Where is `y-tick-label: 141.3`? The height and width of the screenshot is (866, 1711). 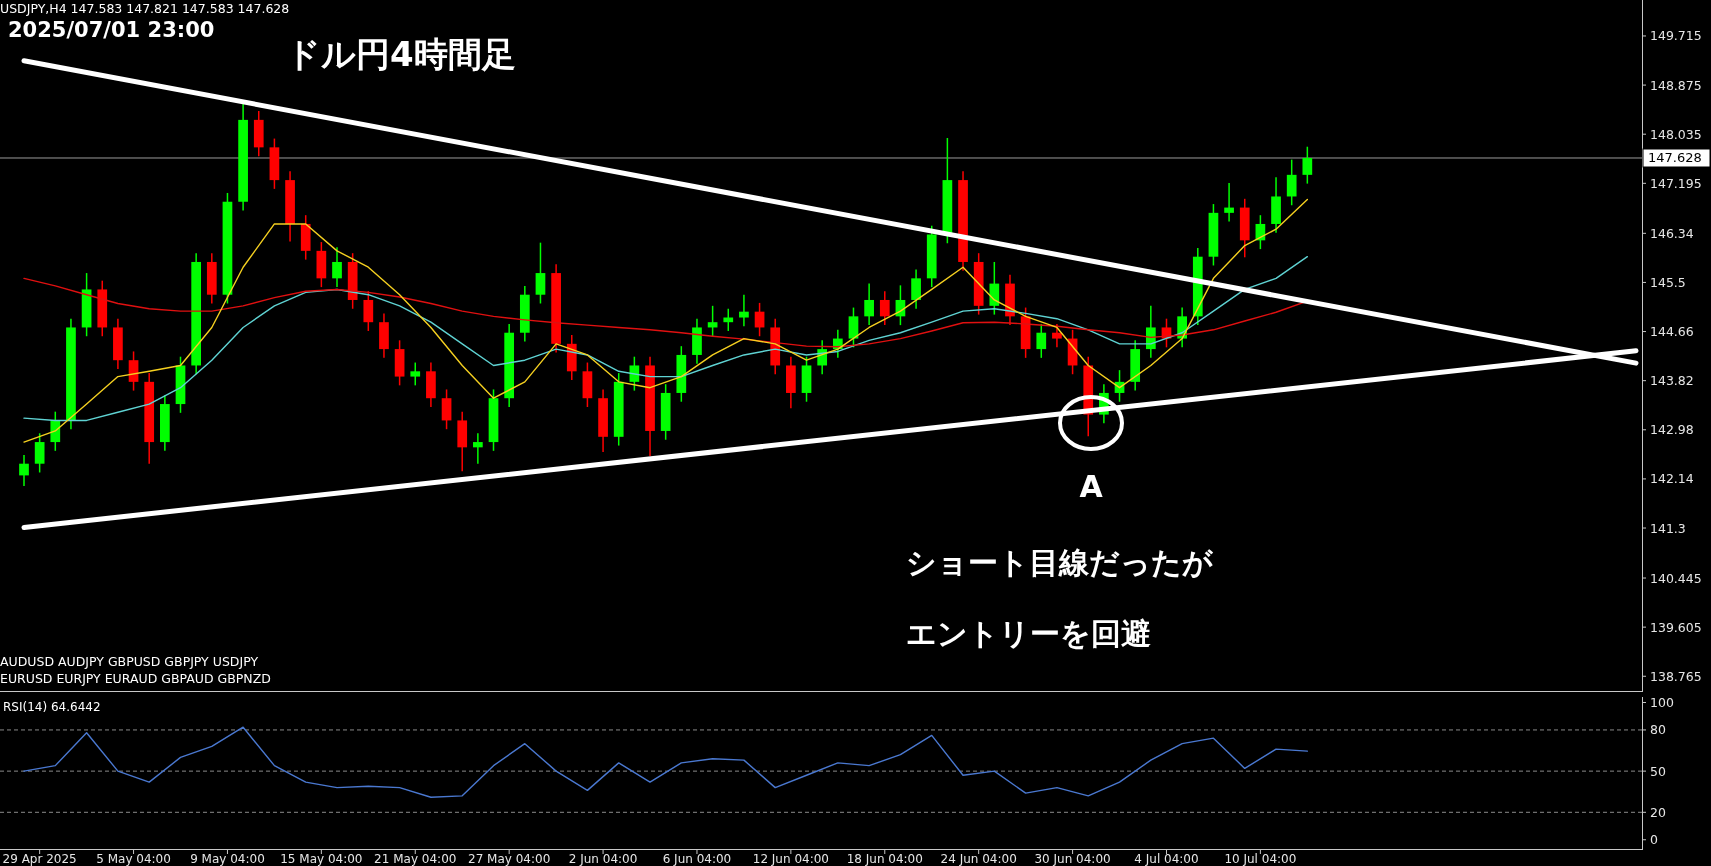
y-tick-label: 141.3 is located at coordinates (1668, 528).